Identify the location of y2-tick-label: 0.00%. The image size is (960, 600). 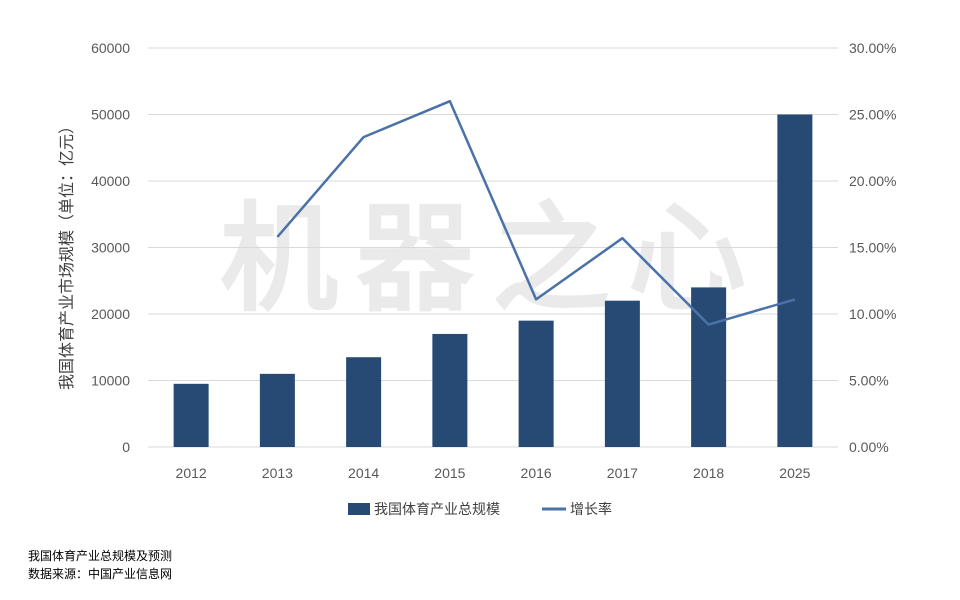
(869, 447).